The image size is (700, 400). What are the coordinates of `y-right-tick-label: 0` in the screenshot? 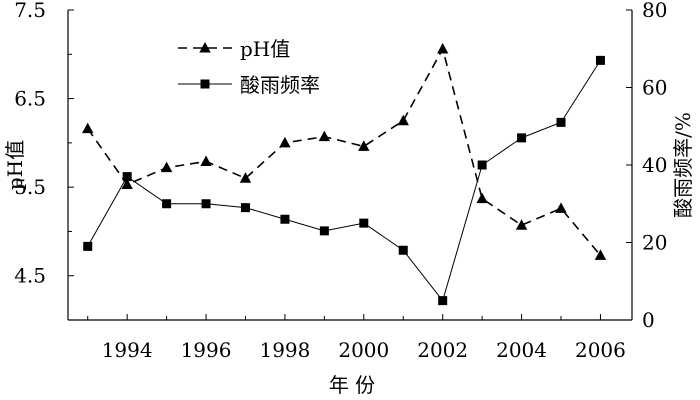 It's located at (648, 320).